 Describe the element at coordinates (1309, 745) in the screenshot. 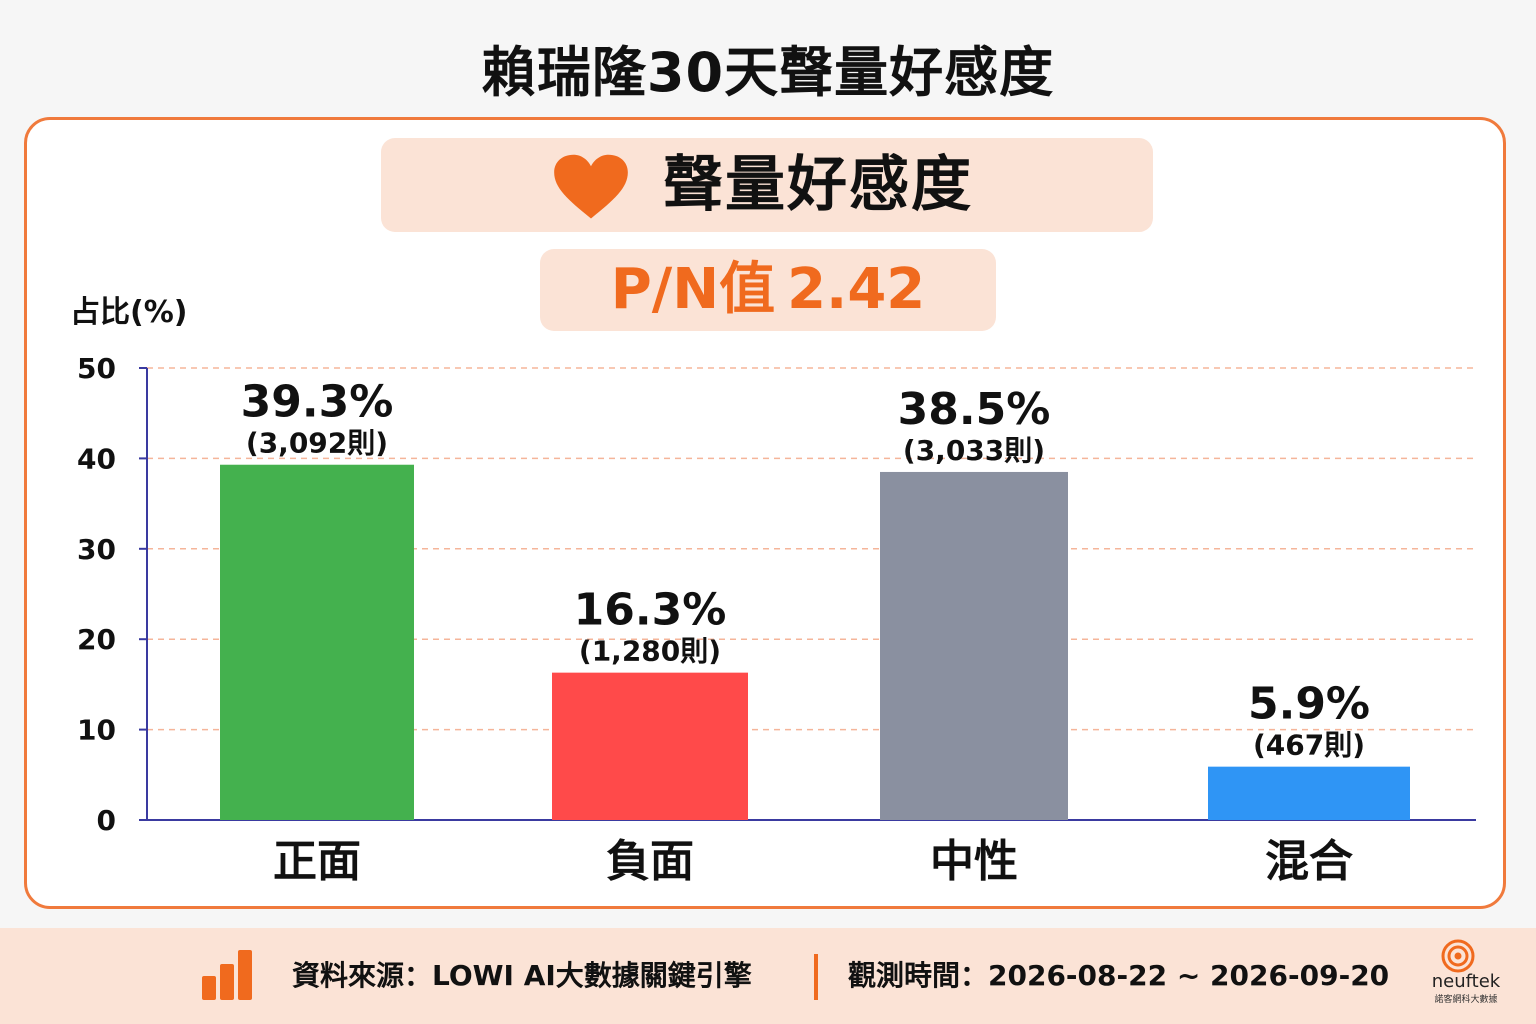

I see `count-label: (467則)` at that location.